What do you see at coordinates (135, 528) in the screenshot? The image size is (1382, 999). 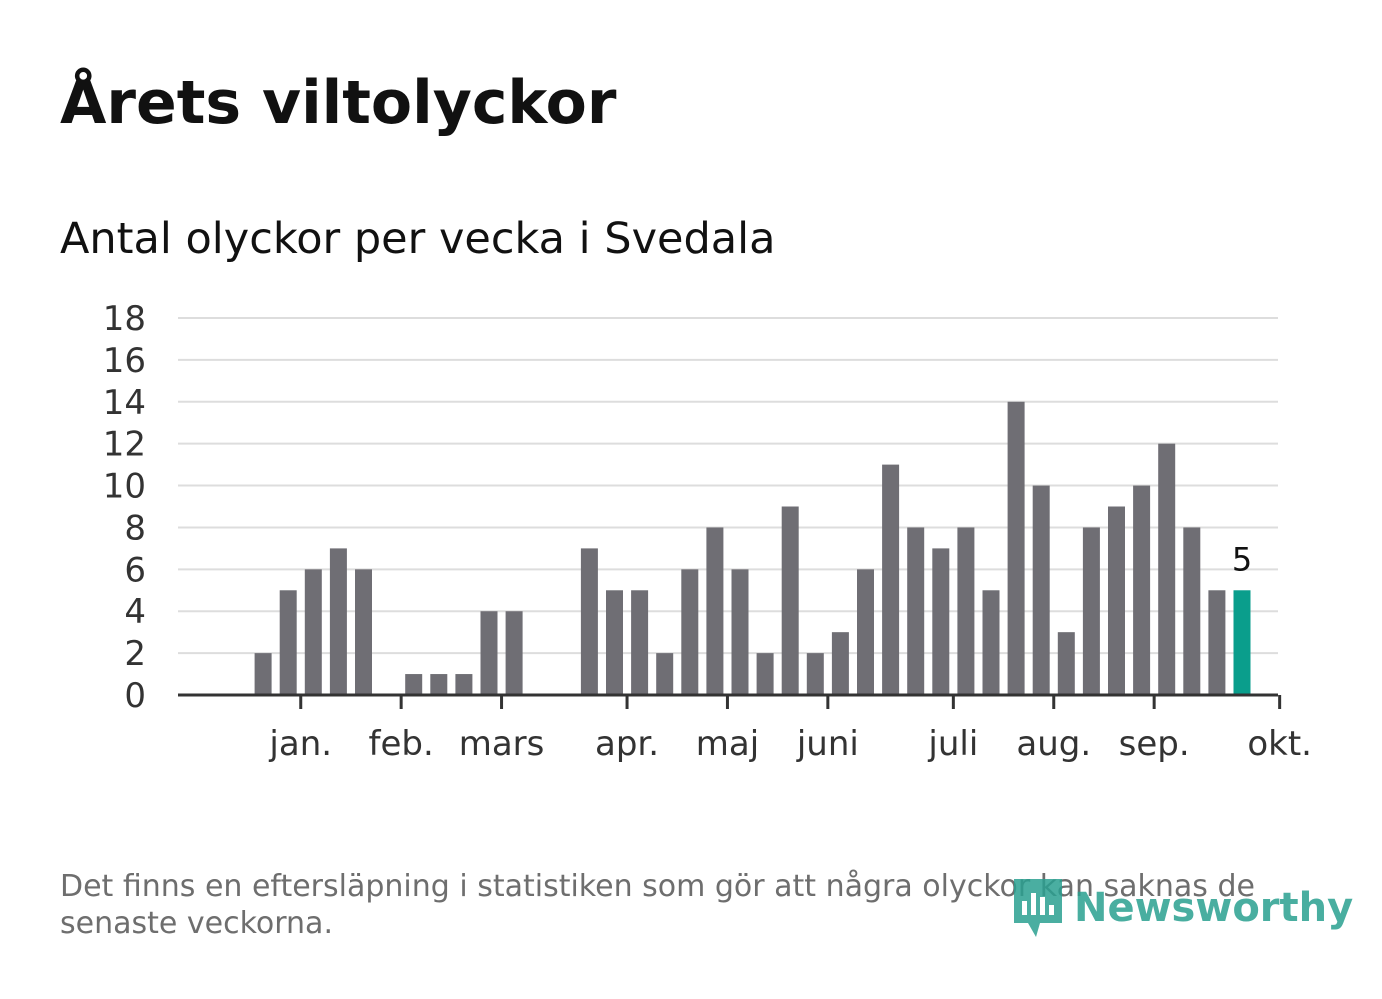 I see `y-tick-label: 8` at bounding box center [135, 528].